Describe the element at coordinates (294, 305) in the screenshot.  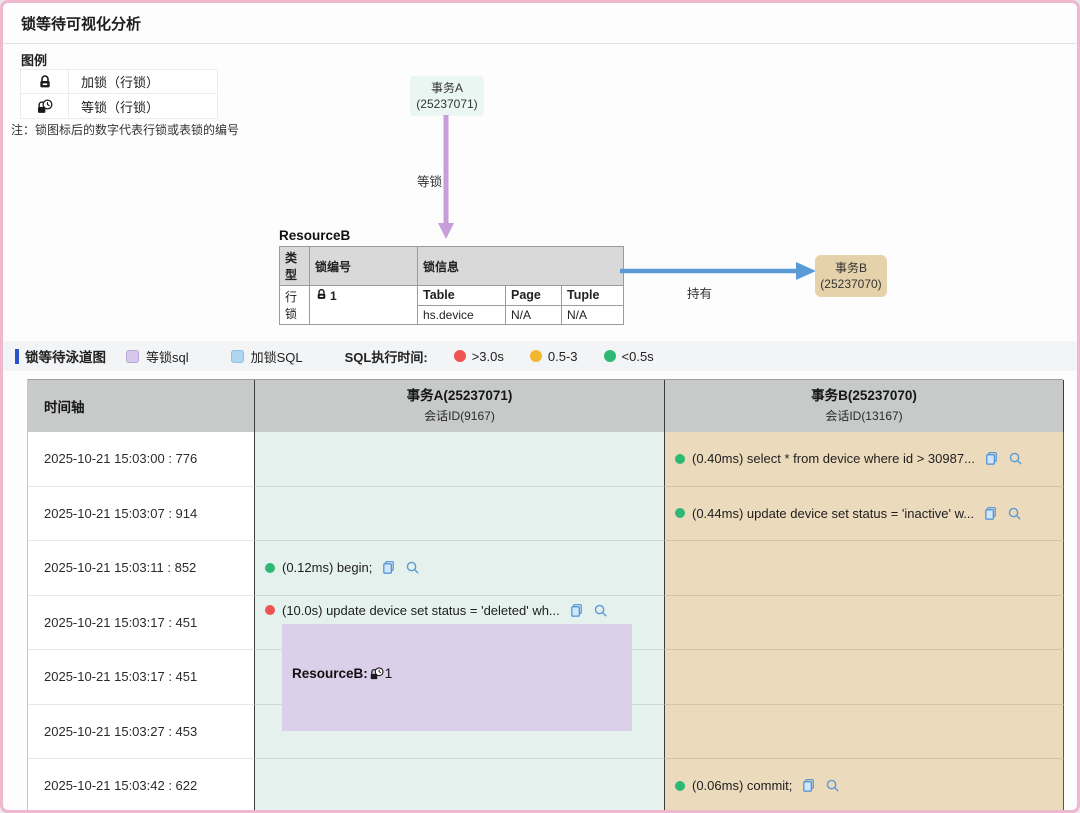
I see `resource-row-type: 行锁` at that location.